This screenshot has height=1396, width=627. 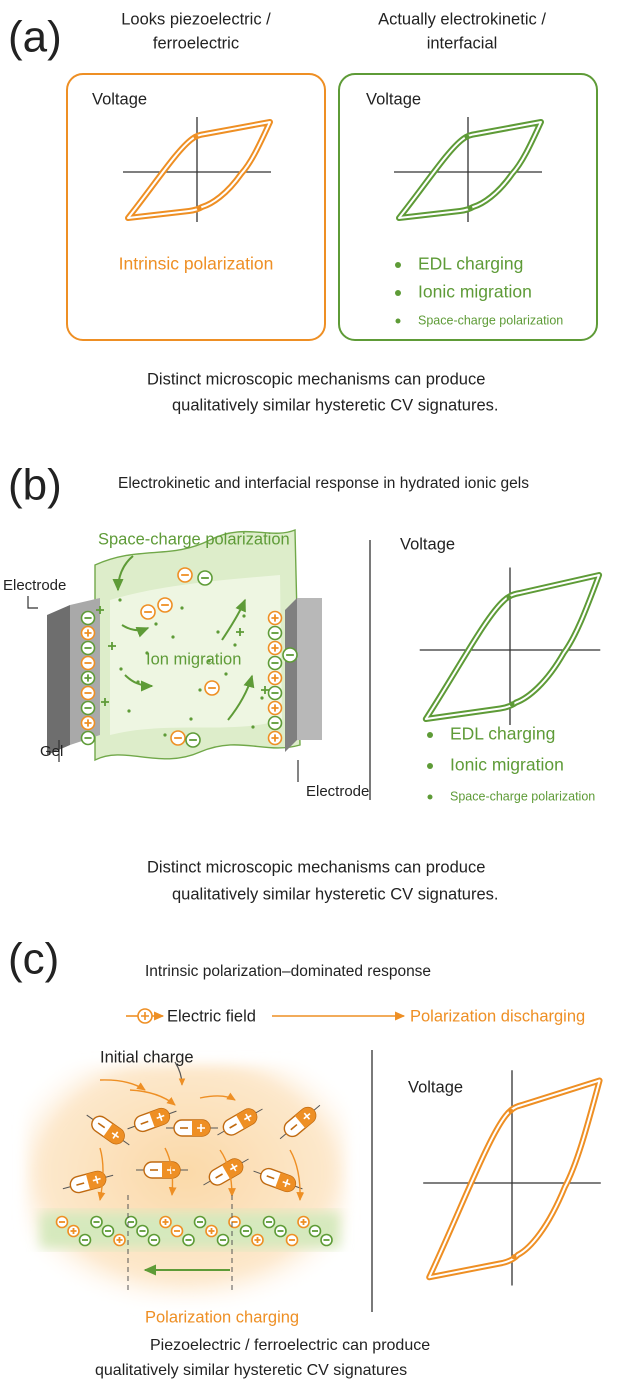 What do you see at coordinates (35, 37) in the screenshot?
I see `panel-label: (a)` at bounding box center [35, 37].